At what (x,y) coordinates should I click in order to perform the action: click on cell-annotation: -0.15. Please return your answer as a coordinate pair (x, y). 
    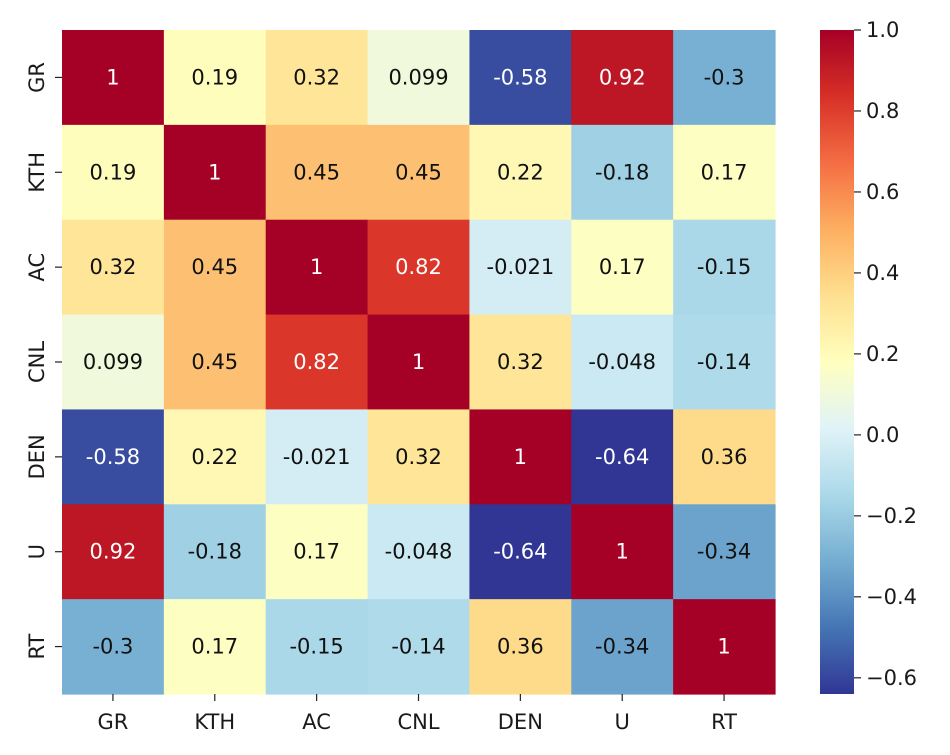
    Looking at the image, I should click on (724, 267).